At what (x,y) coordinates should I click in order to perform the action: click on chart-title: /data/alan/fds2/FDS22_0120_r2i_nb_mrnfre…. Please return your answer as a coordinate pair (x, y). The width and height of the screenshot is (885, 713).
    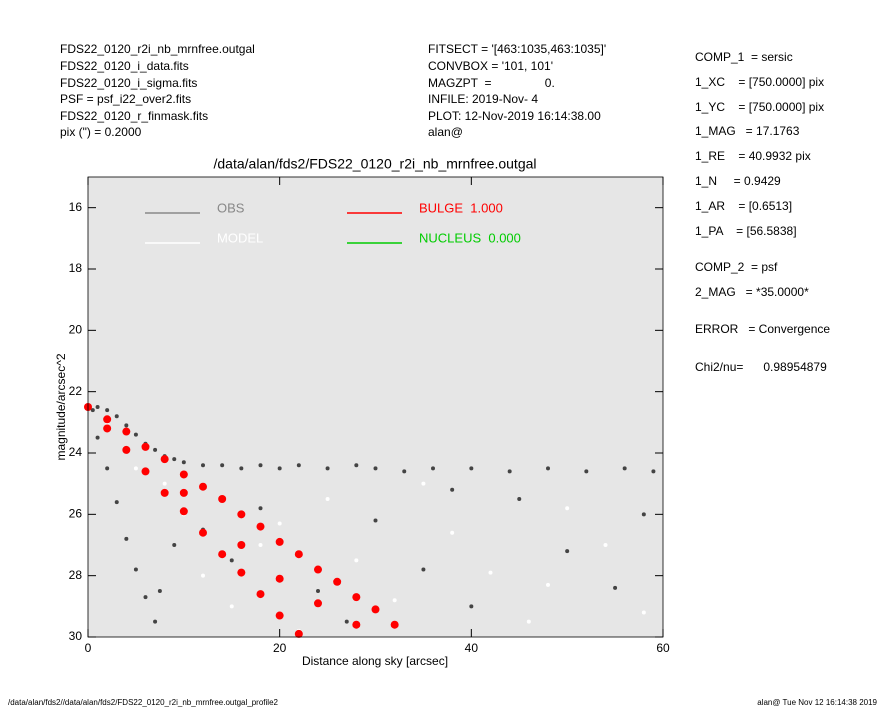
    Looking at the image, I should click on (375, 164).